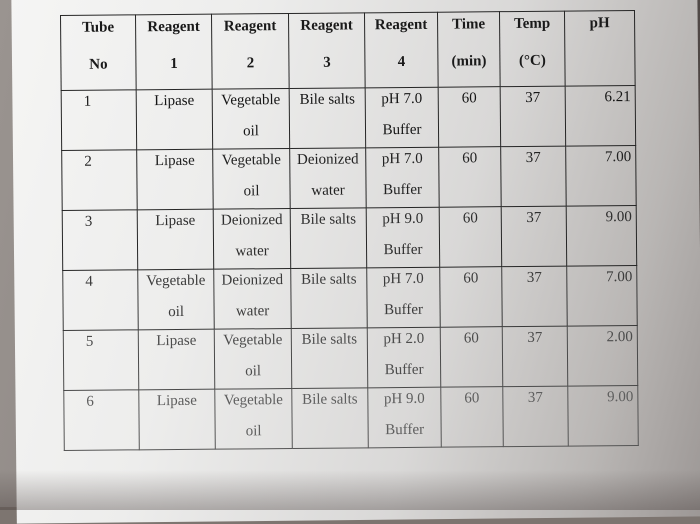  I want to click on header-cell-reagent-1: Reagent 1, so click(174, 52).